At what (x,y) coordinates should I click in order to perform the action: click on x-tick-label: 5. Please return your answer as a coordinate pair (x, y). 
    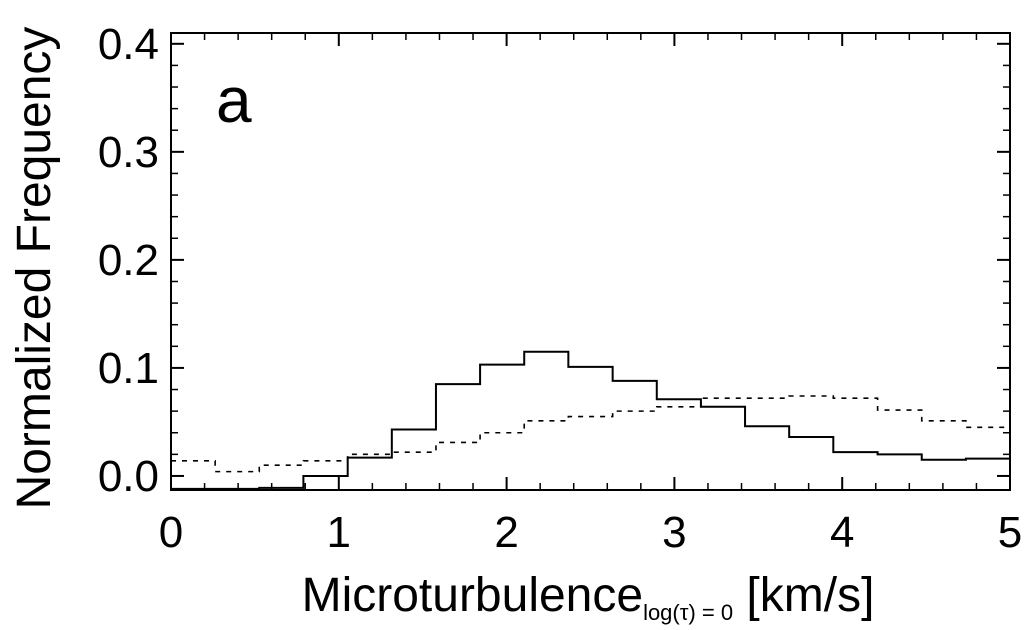
    Looking at the image, I should click on (1010, 532).